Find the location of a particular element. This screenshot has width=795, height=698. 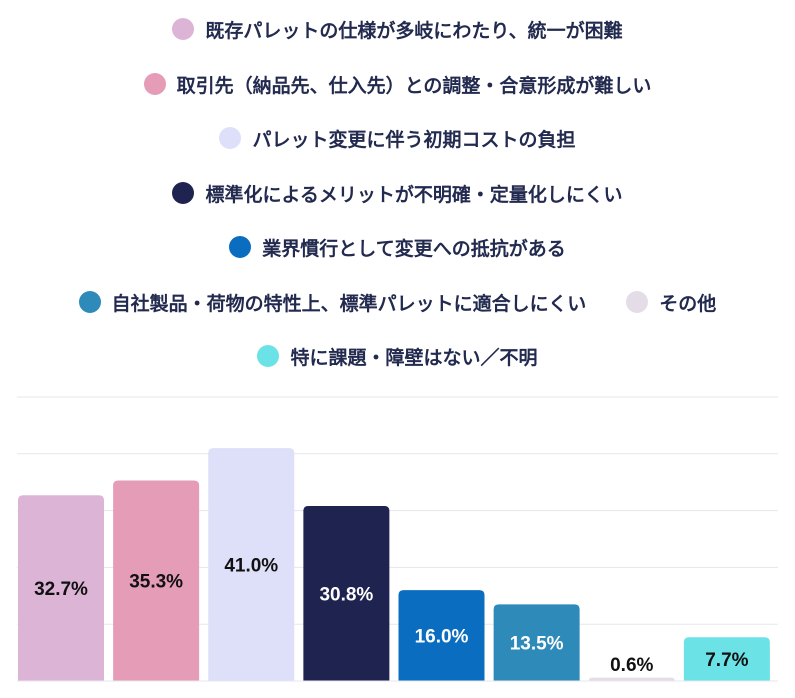

bar-value-label: 13.5% is located at coordinates (537, 644).